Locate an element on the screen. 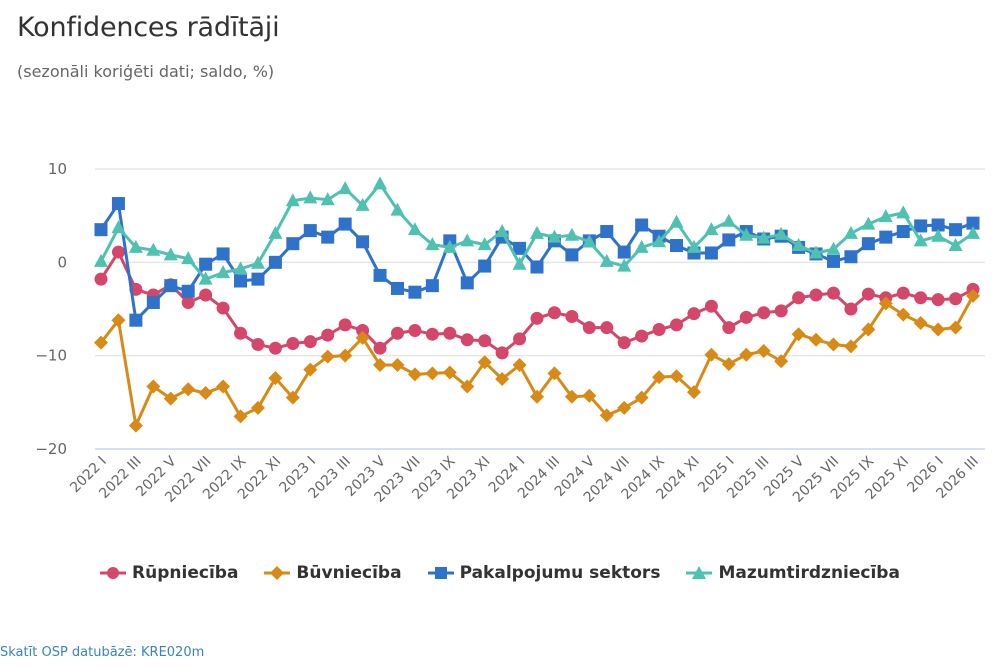 Image resolution: width=1000 pixels, height=667 pixels. legend-item-pakalpojumu-sektors: Pakalpojumu sektors is located at coordinates (543, 573).